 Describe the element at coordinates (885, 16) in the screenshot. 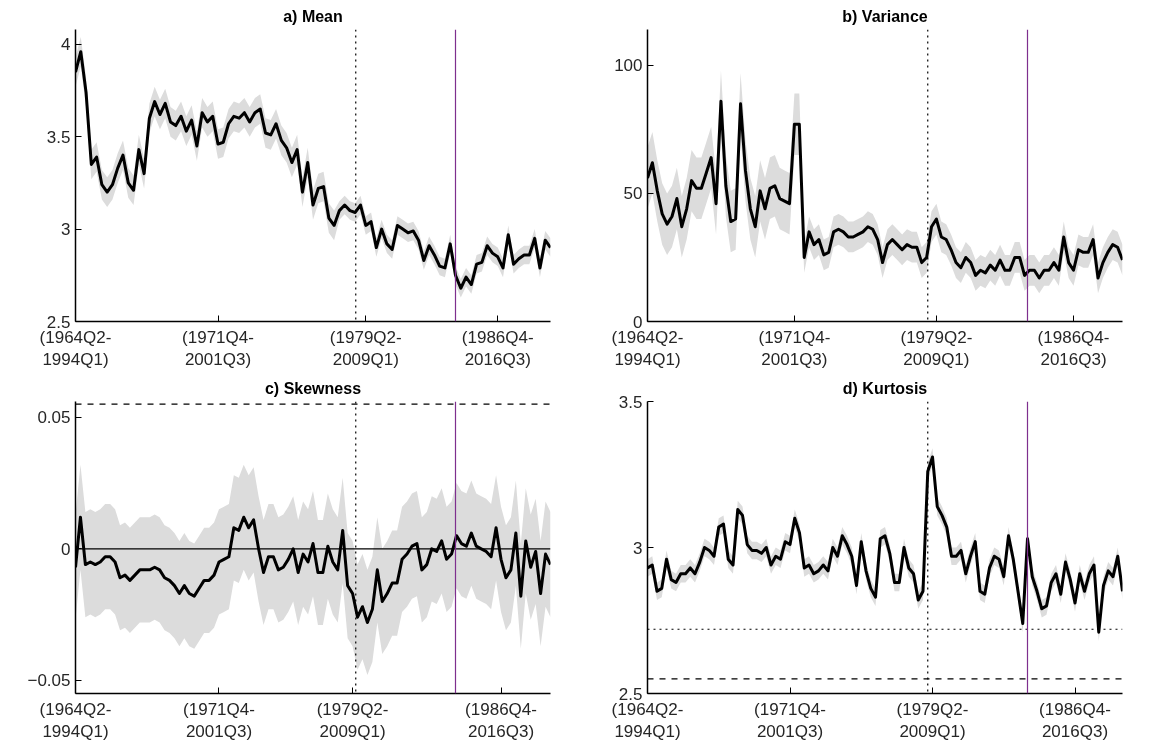

I see `chart-title: b) Variance` at that location.